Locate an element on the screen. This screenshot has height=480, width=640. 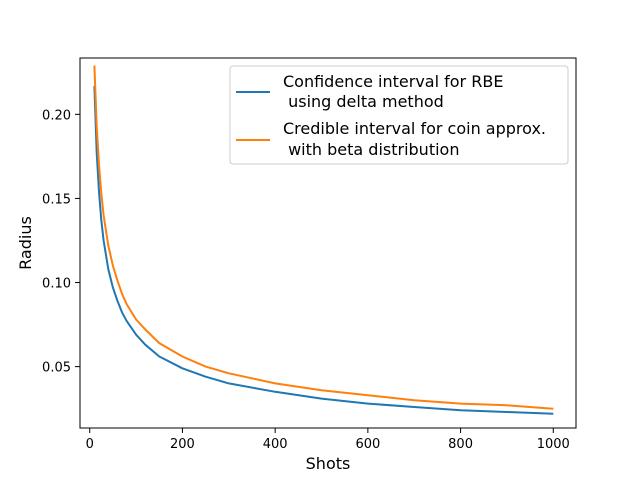
x-axis: 0 200 400 600 800 1000 is located at coordinates (328, 440).